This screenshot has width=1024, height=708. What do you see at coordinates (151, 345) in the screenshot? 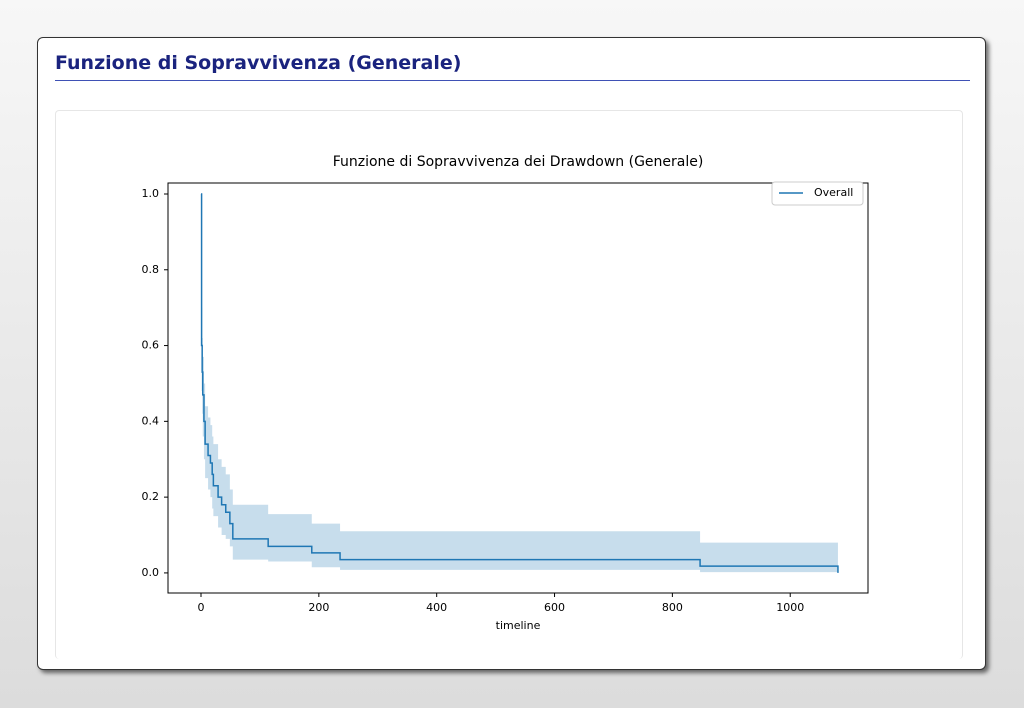
I see `y-tick-label: 0.6` at bounding box center [151, 345].